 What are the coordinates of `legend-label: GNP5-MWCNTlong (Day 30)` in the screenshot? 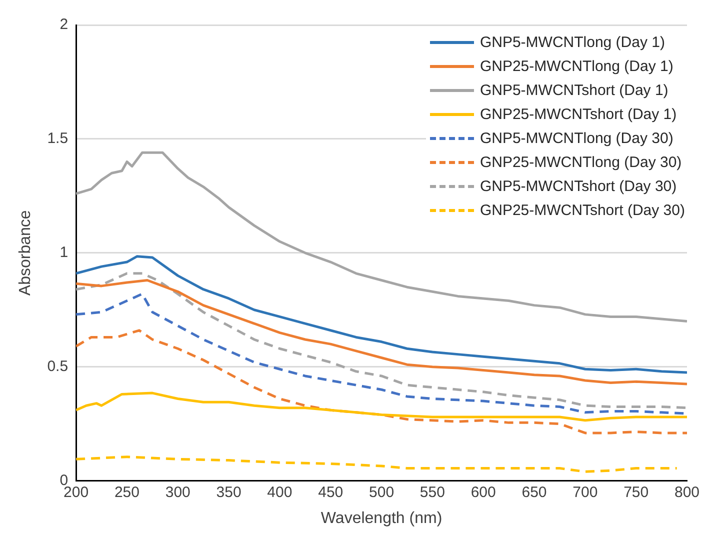 It's located at (577, 138).